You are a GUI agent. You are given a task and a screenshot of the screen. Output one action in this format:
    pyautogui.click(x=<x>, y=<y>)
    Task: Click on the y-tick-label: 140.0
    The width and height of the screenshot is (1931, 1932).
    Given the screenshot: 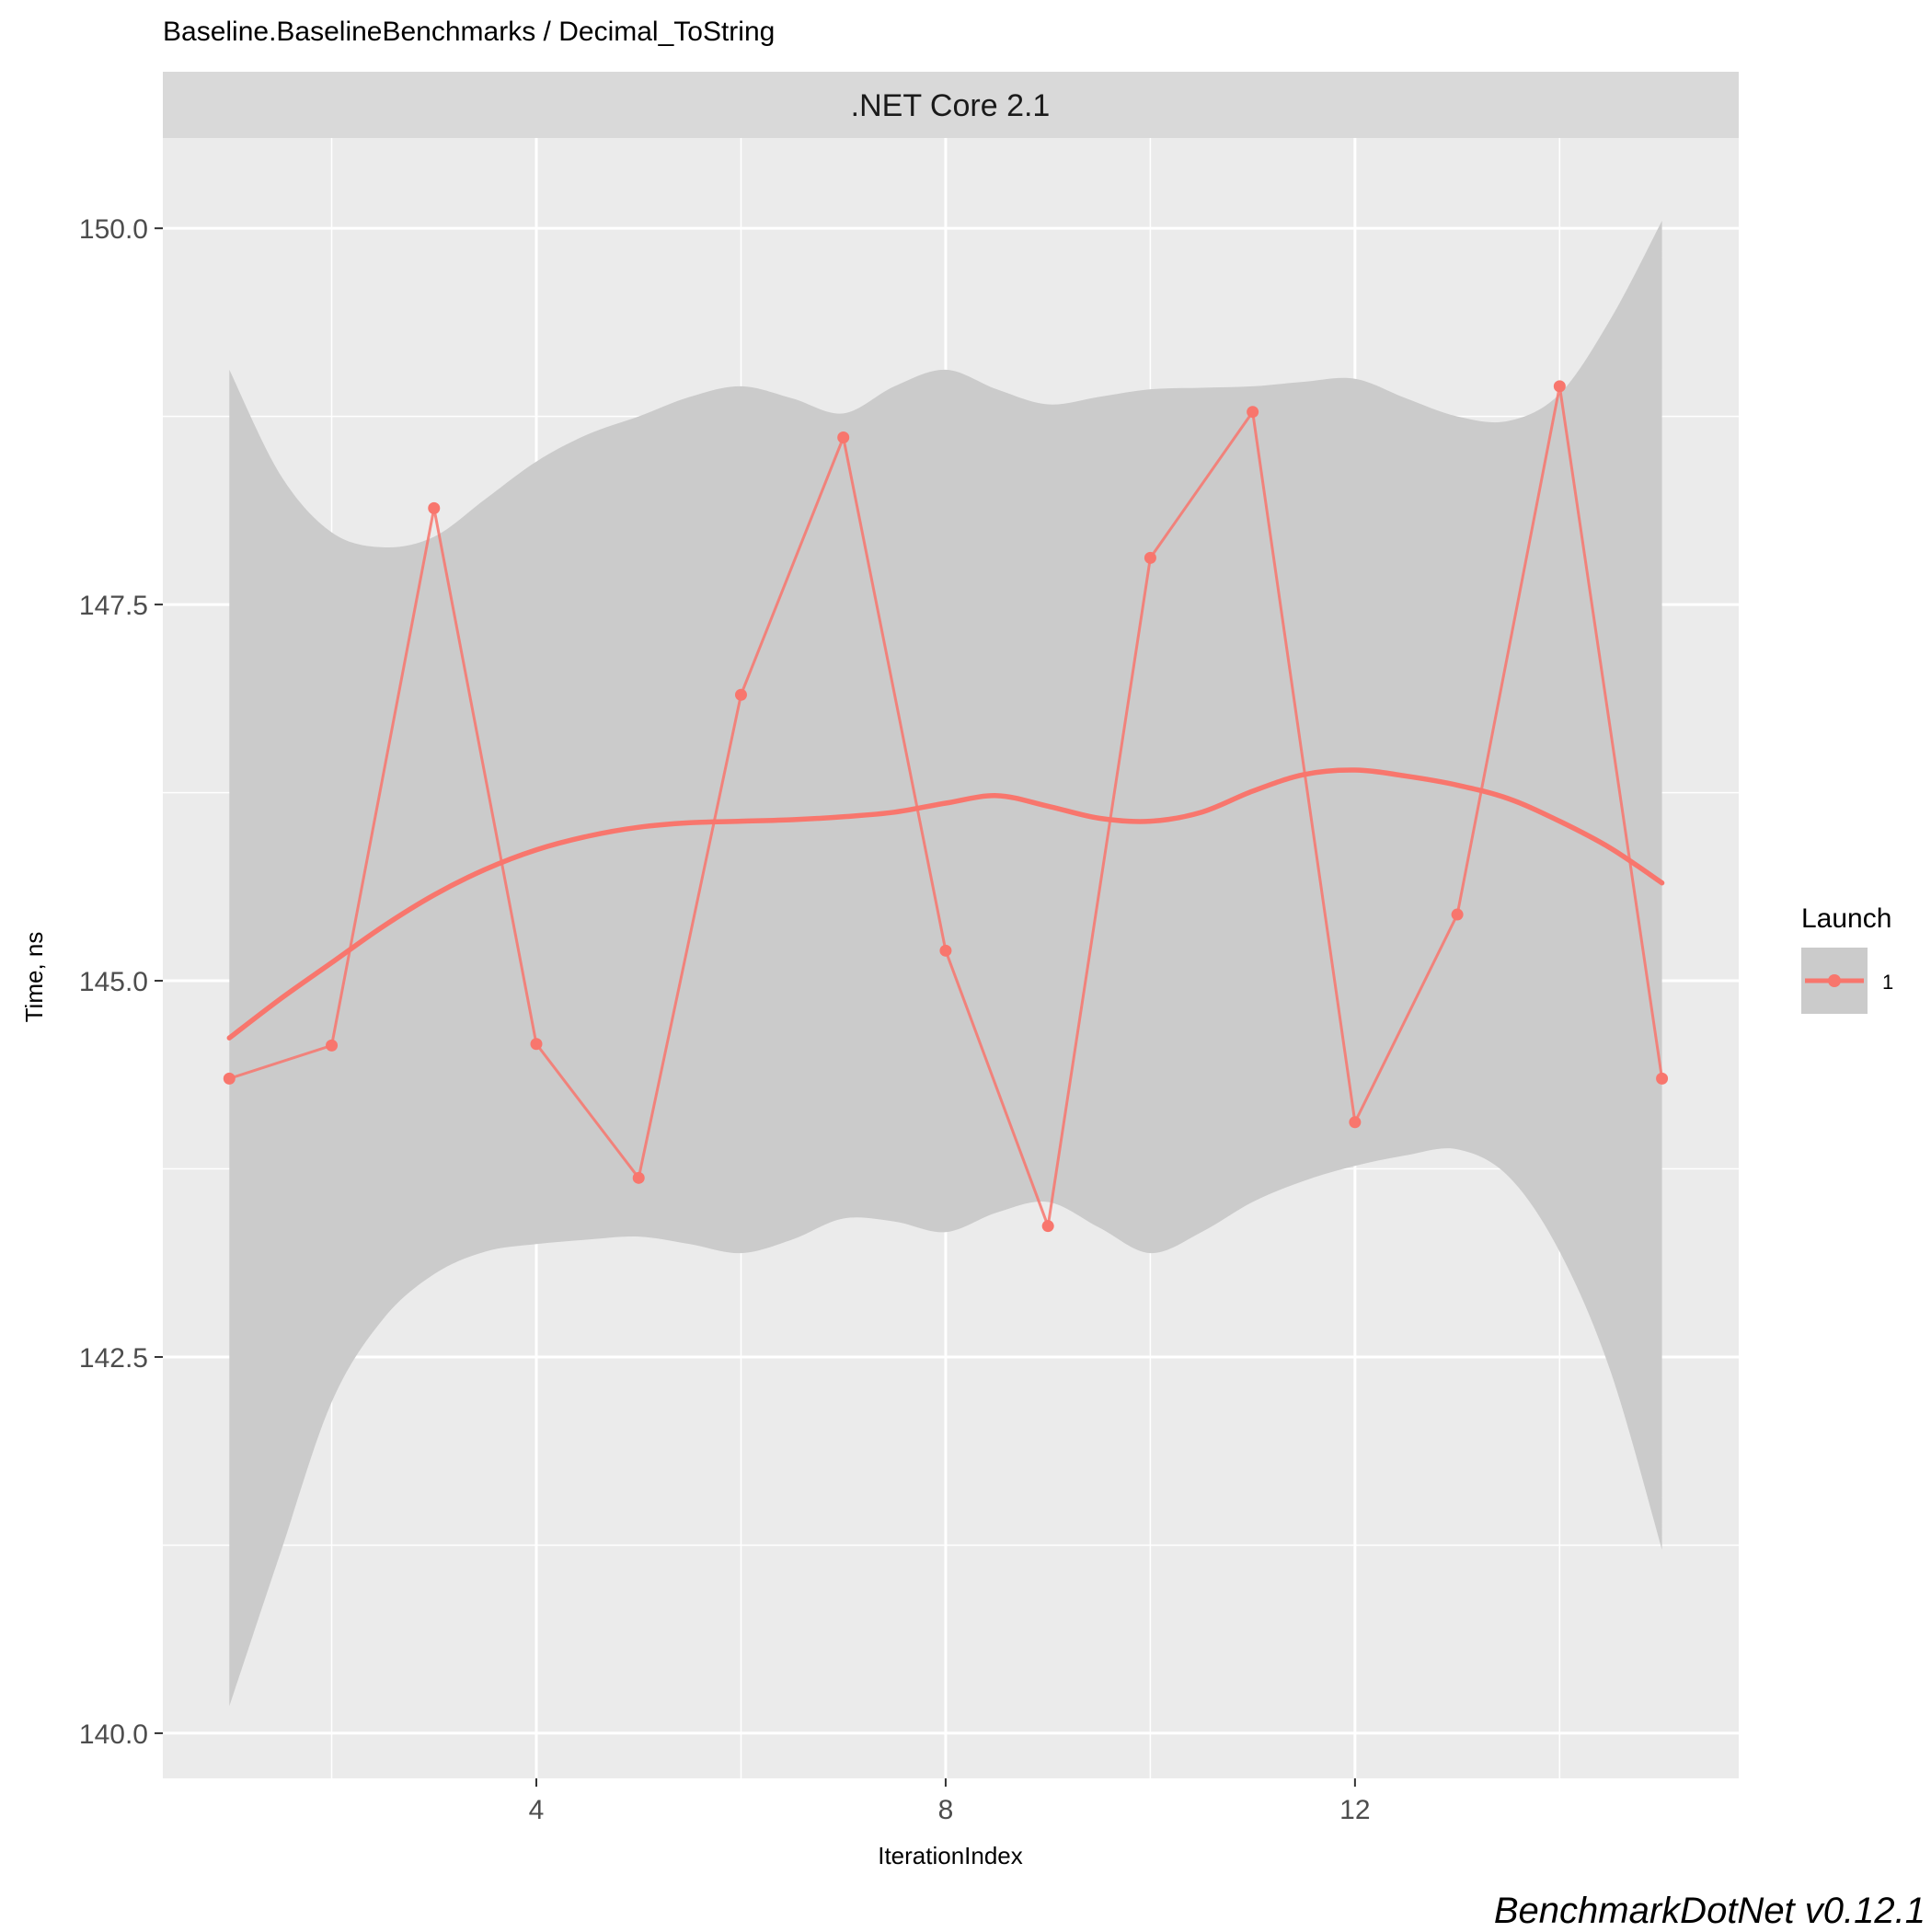 What is the action you would take?
    pyautogui.click(x=114, y=1734)
    